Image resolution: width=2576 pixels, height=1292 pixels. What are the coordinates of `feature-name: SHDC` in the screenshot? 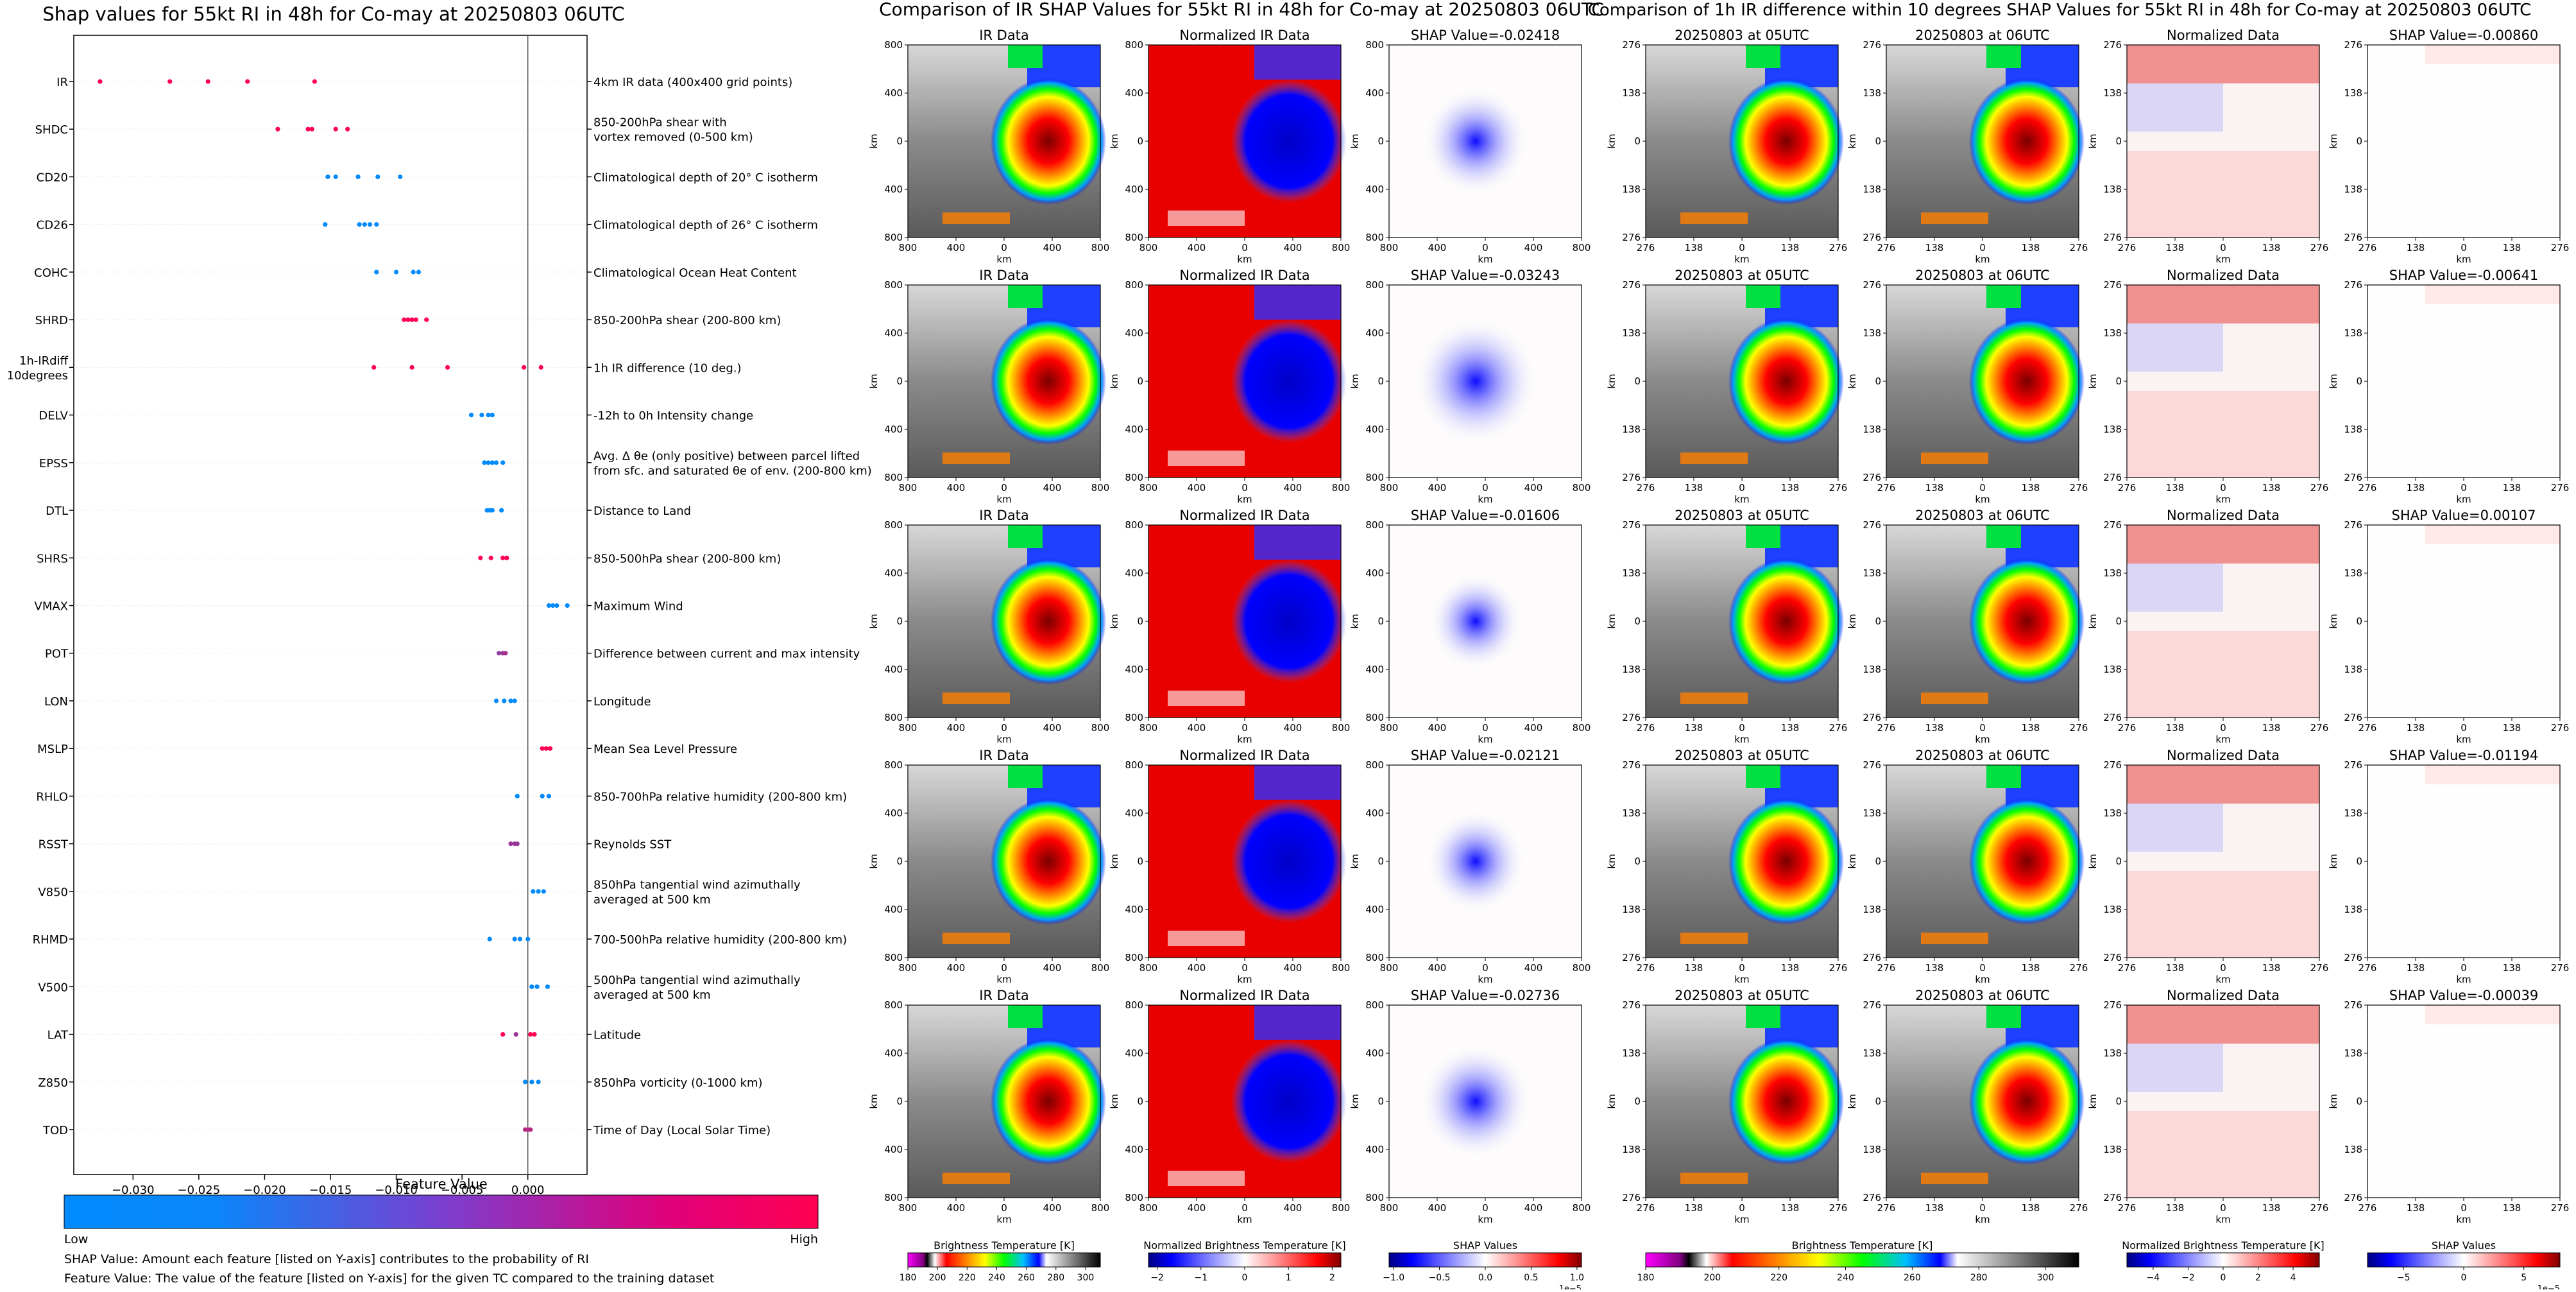 It's located at (51, 130).